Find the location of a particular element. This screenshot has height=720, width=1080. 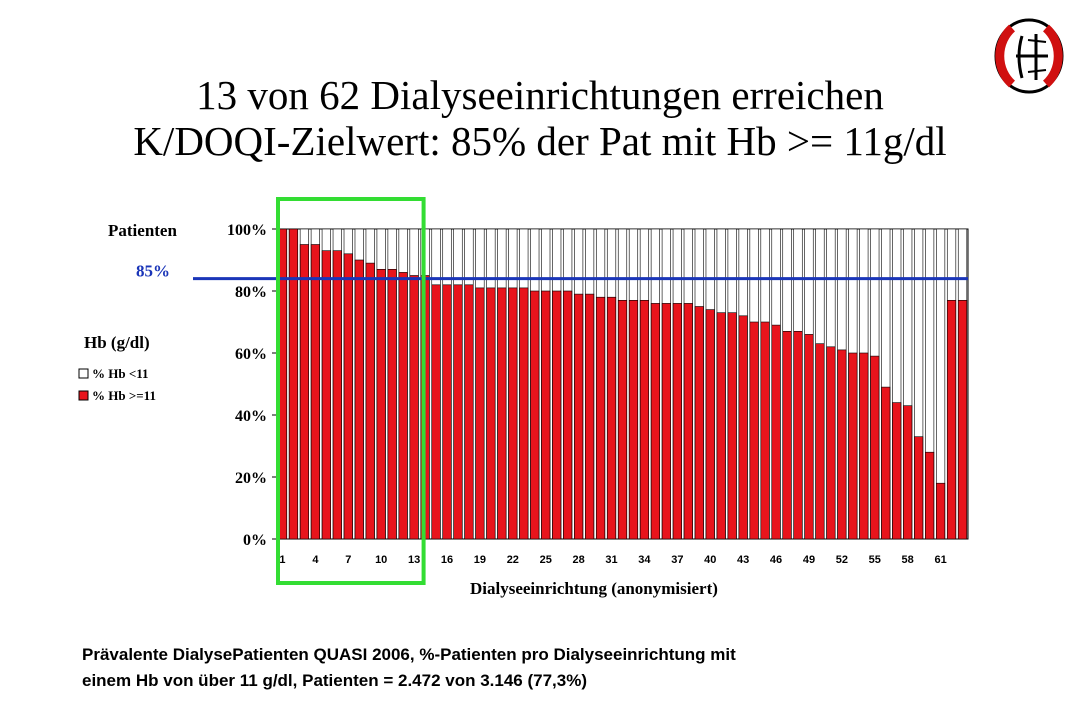

x-tick-label: 1 is located at coordinates (282, 560).